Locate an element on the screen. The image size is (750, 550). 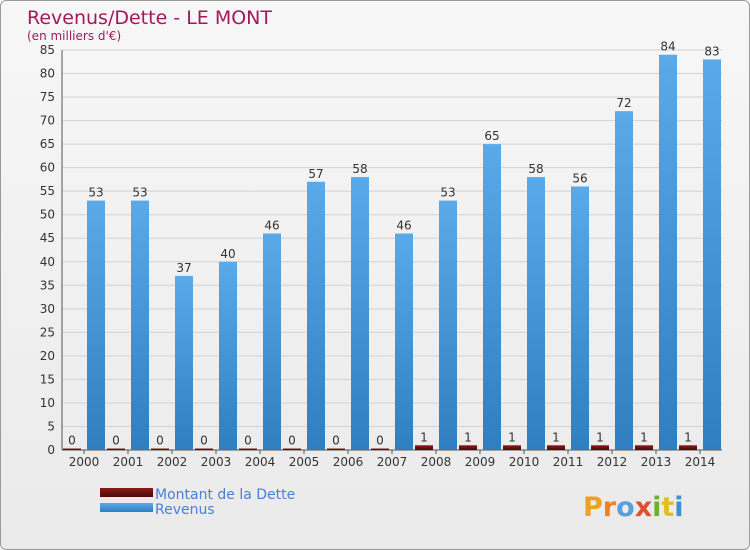
bar-revenus-2014 is located at coordinates (712, 254).